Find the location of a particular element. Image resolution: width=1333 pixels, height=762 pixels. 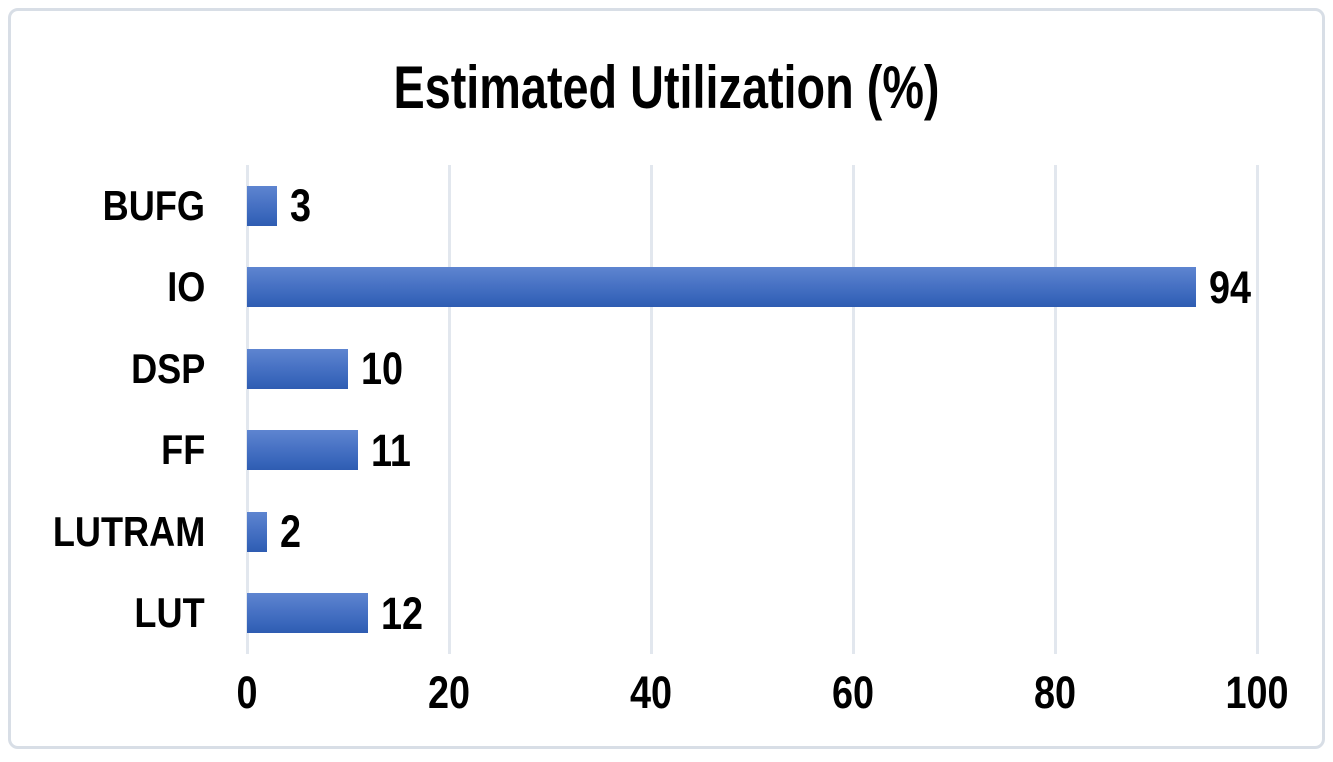

bar-value-label: 94 is located at coordinates (1230, 287).